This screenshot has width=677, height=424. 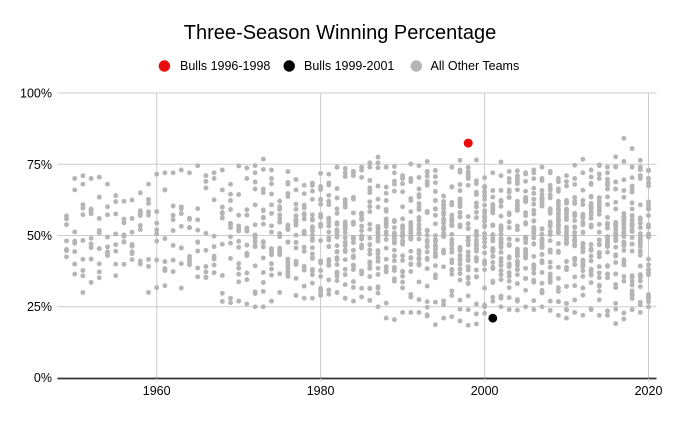 I want to click on svg-text: 25%, so click(x=39, y=307).